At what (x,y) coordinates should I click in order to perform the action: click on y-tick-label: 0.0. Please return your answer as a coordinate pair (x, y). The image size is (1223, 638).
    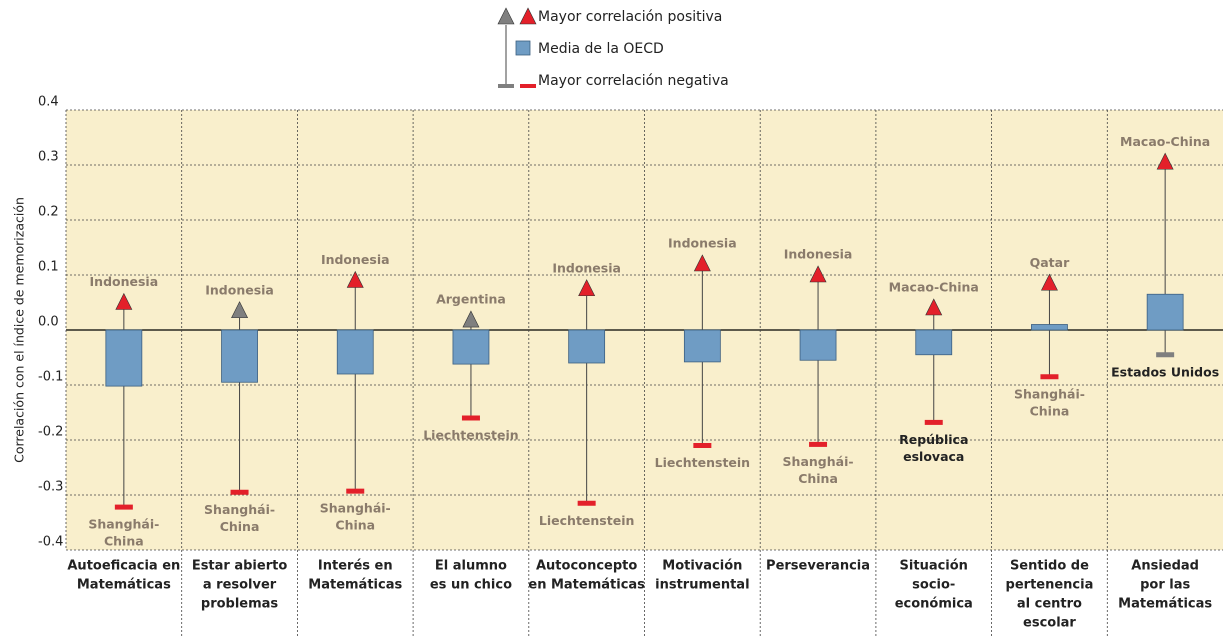
    Looking at the image, I should click on (48, 322).